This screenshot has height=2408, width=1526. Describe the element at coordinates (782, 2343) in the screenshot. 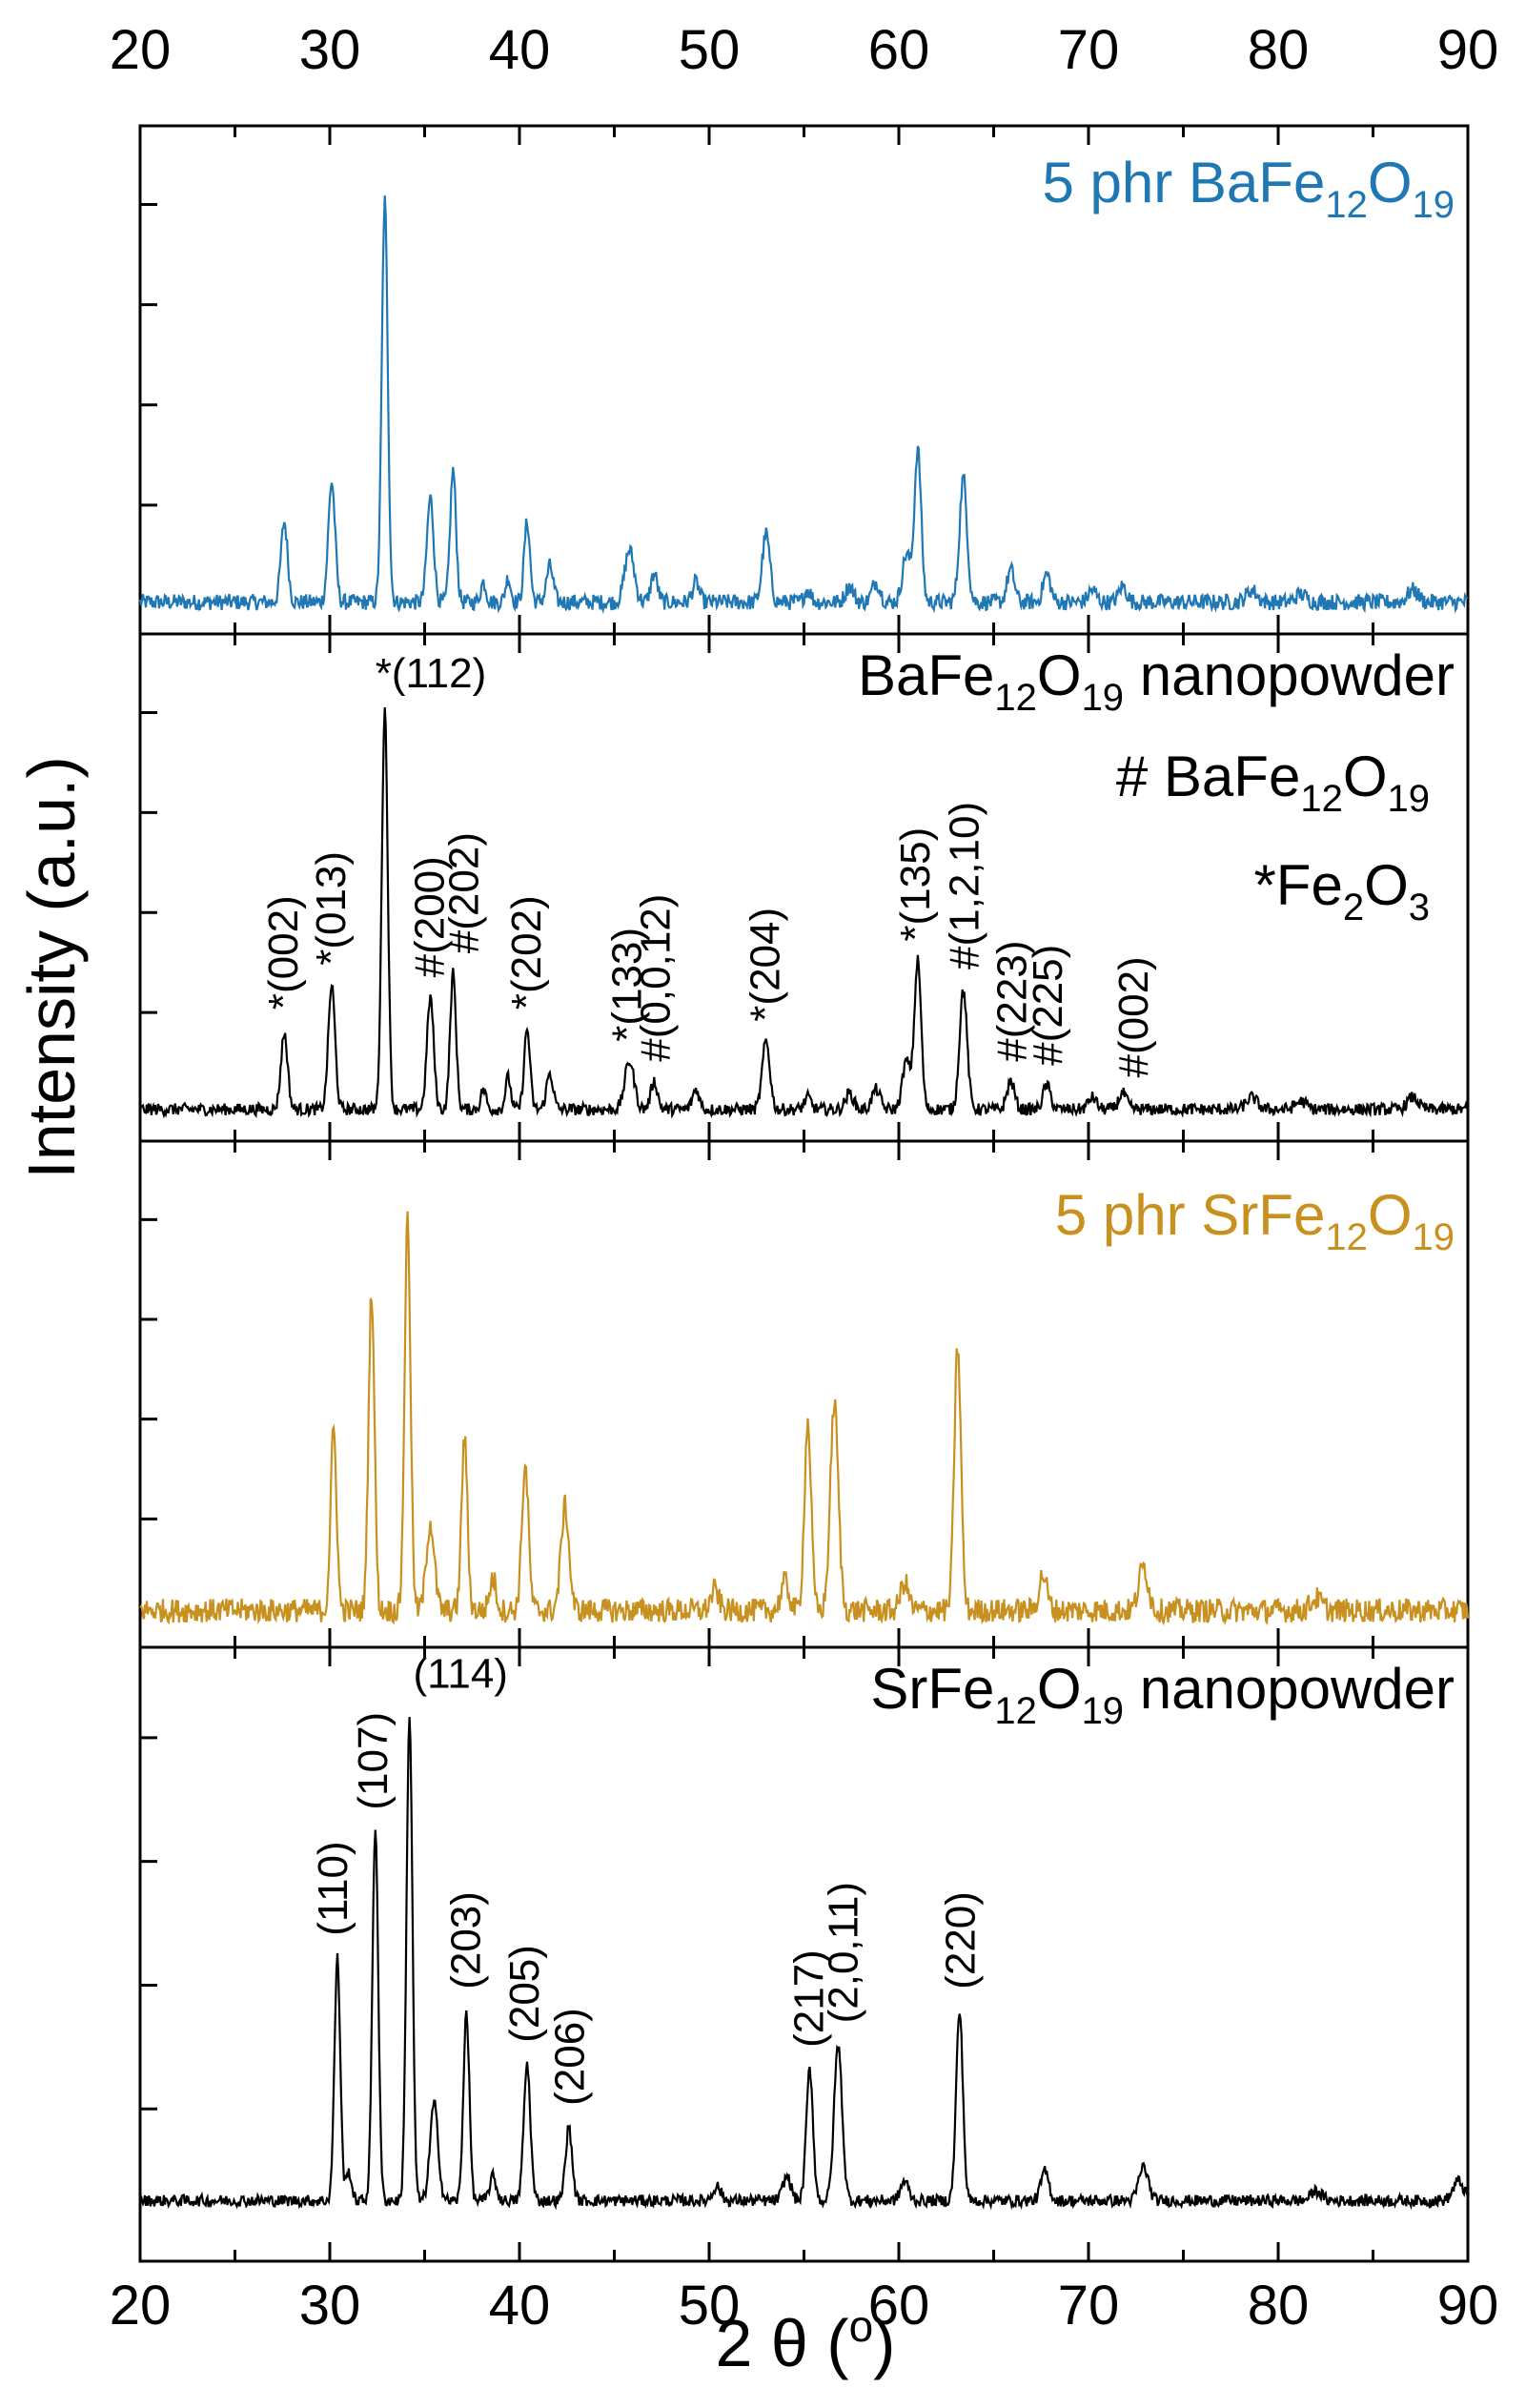

I see `x-axis-title-main: 2 θ (` at that location.